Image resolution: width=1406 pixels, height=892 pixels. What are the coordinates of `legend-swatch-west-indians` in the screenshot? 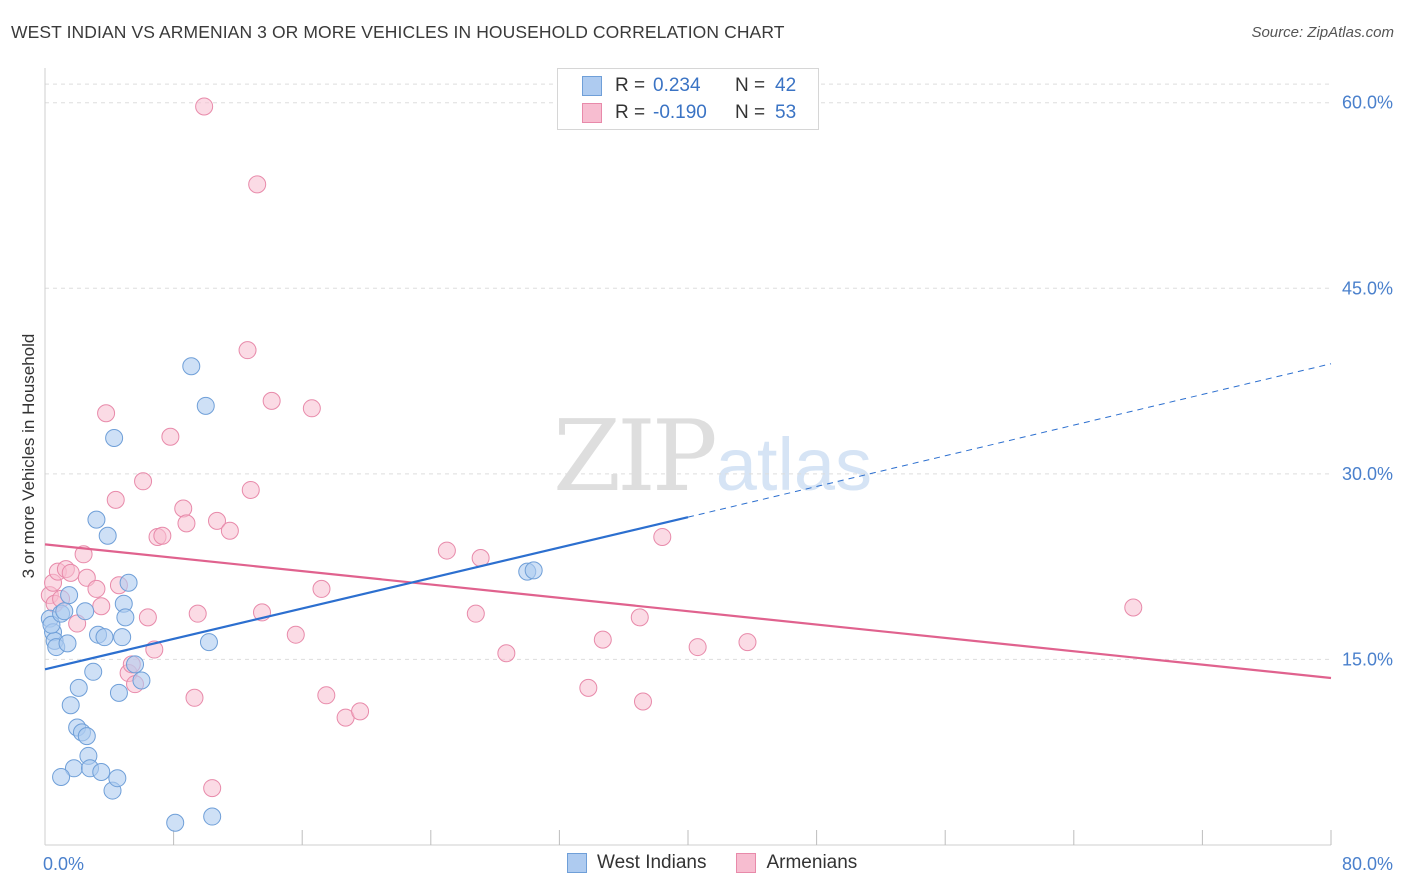 It's located at (592, 86).